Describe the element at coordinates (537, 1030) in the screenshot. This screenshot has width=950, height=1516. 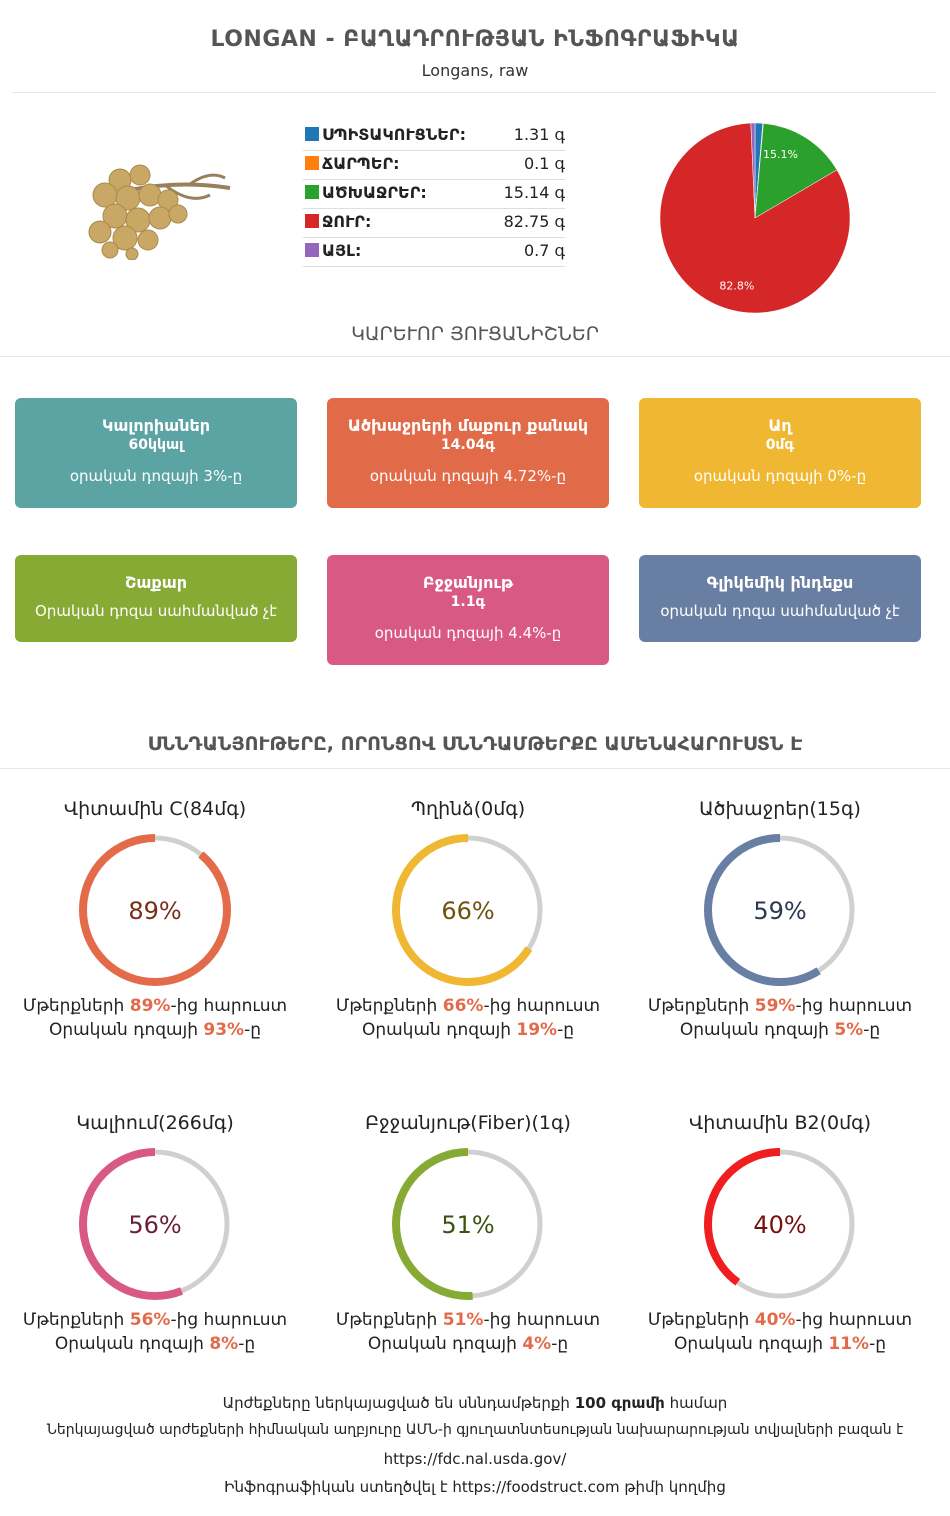
I see `daily-percent: 19%` at that location.